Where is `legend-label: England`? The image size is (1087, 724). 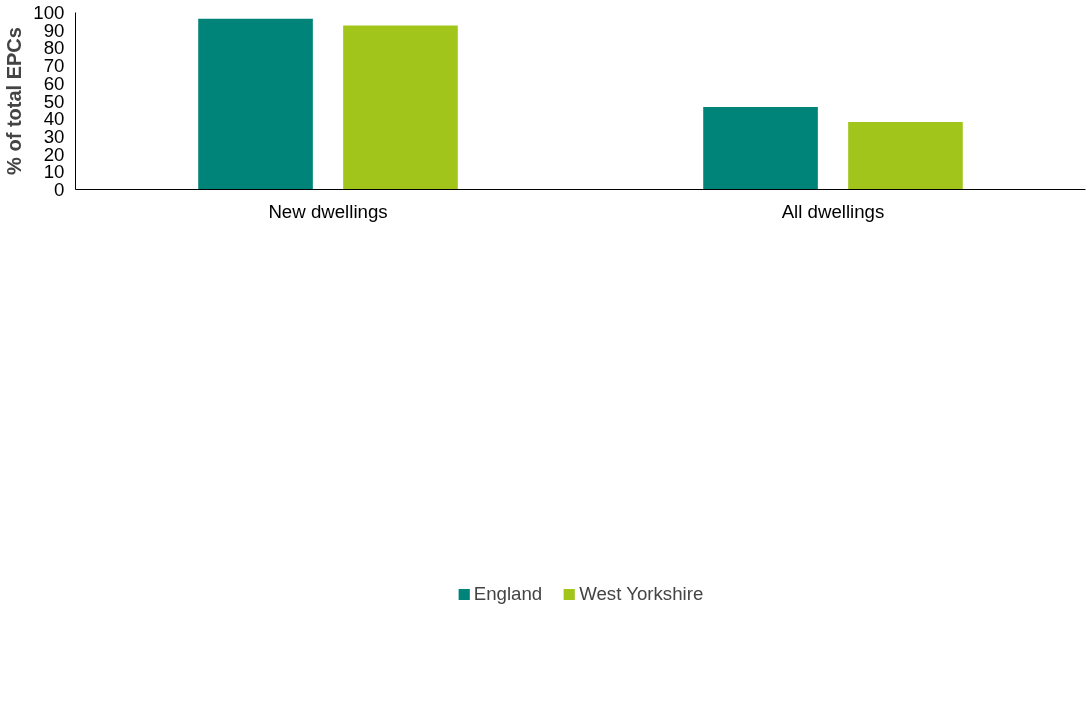
legend-label: England is located at coordinates (508, 593).